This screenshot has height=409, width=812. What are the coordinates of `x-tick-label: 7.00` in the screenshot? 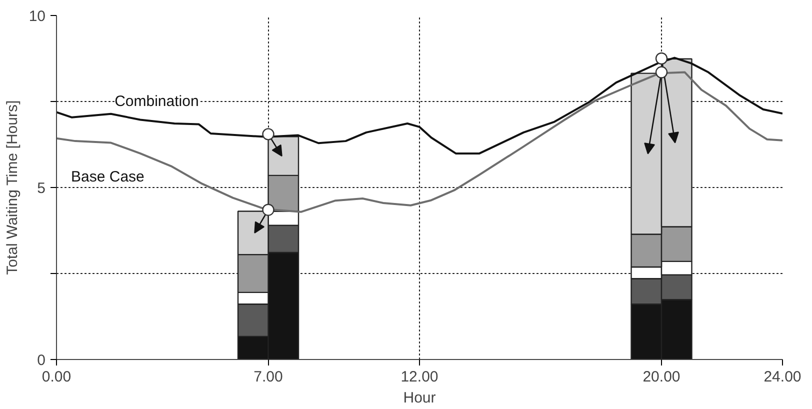 It's located at (268, 377).